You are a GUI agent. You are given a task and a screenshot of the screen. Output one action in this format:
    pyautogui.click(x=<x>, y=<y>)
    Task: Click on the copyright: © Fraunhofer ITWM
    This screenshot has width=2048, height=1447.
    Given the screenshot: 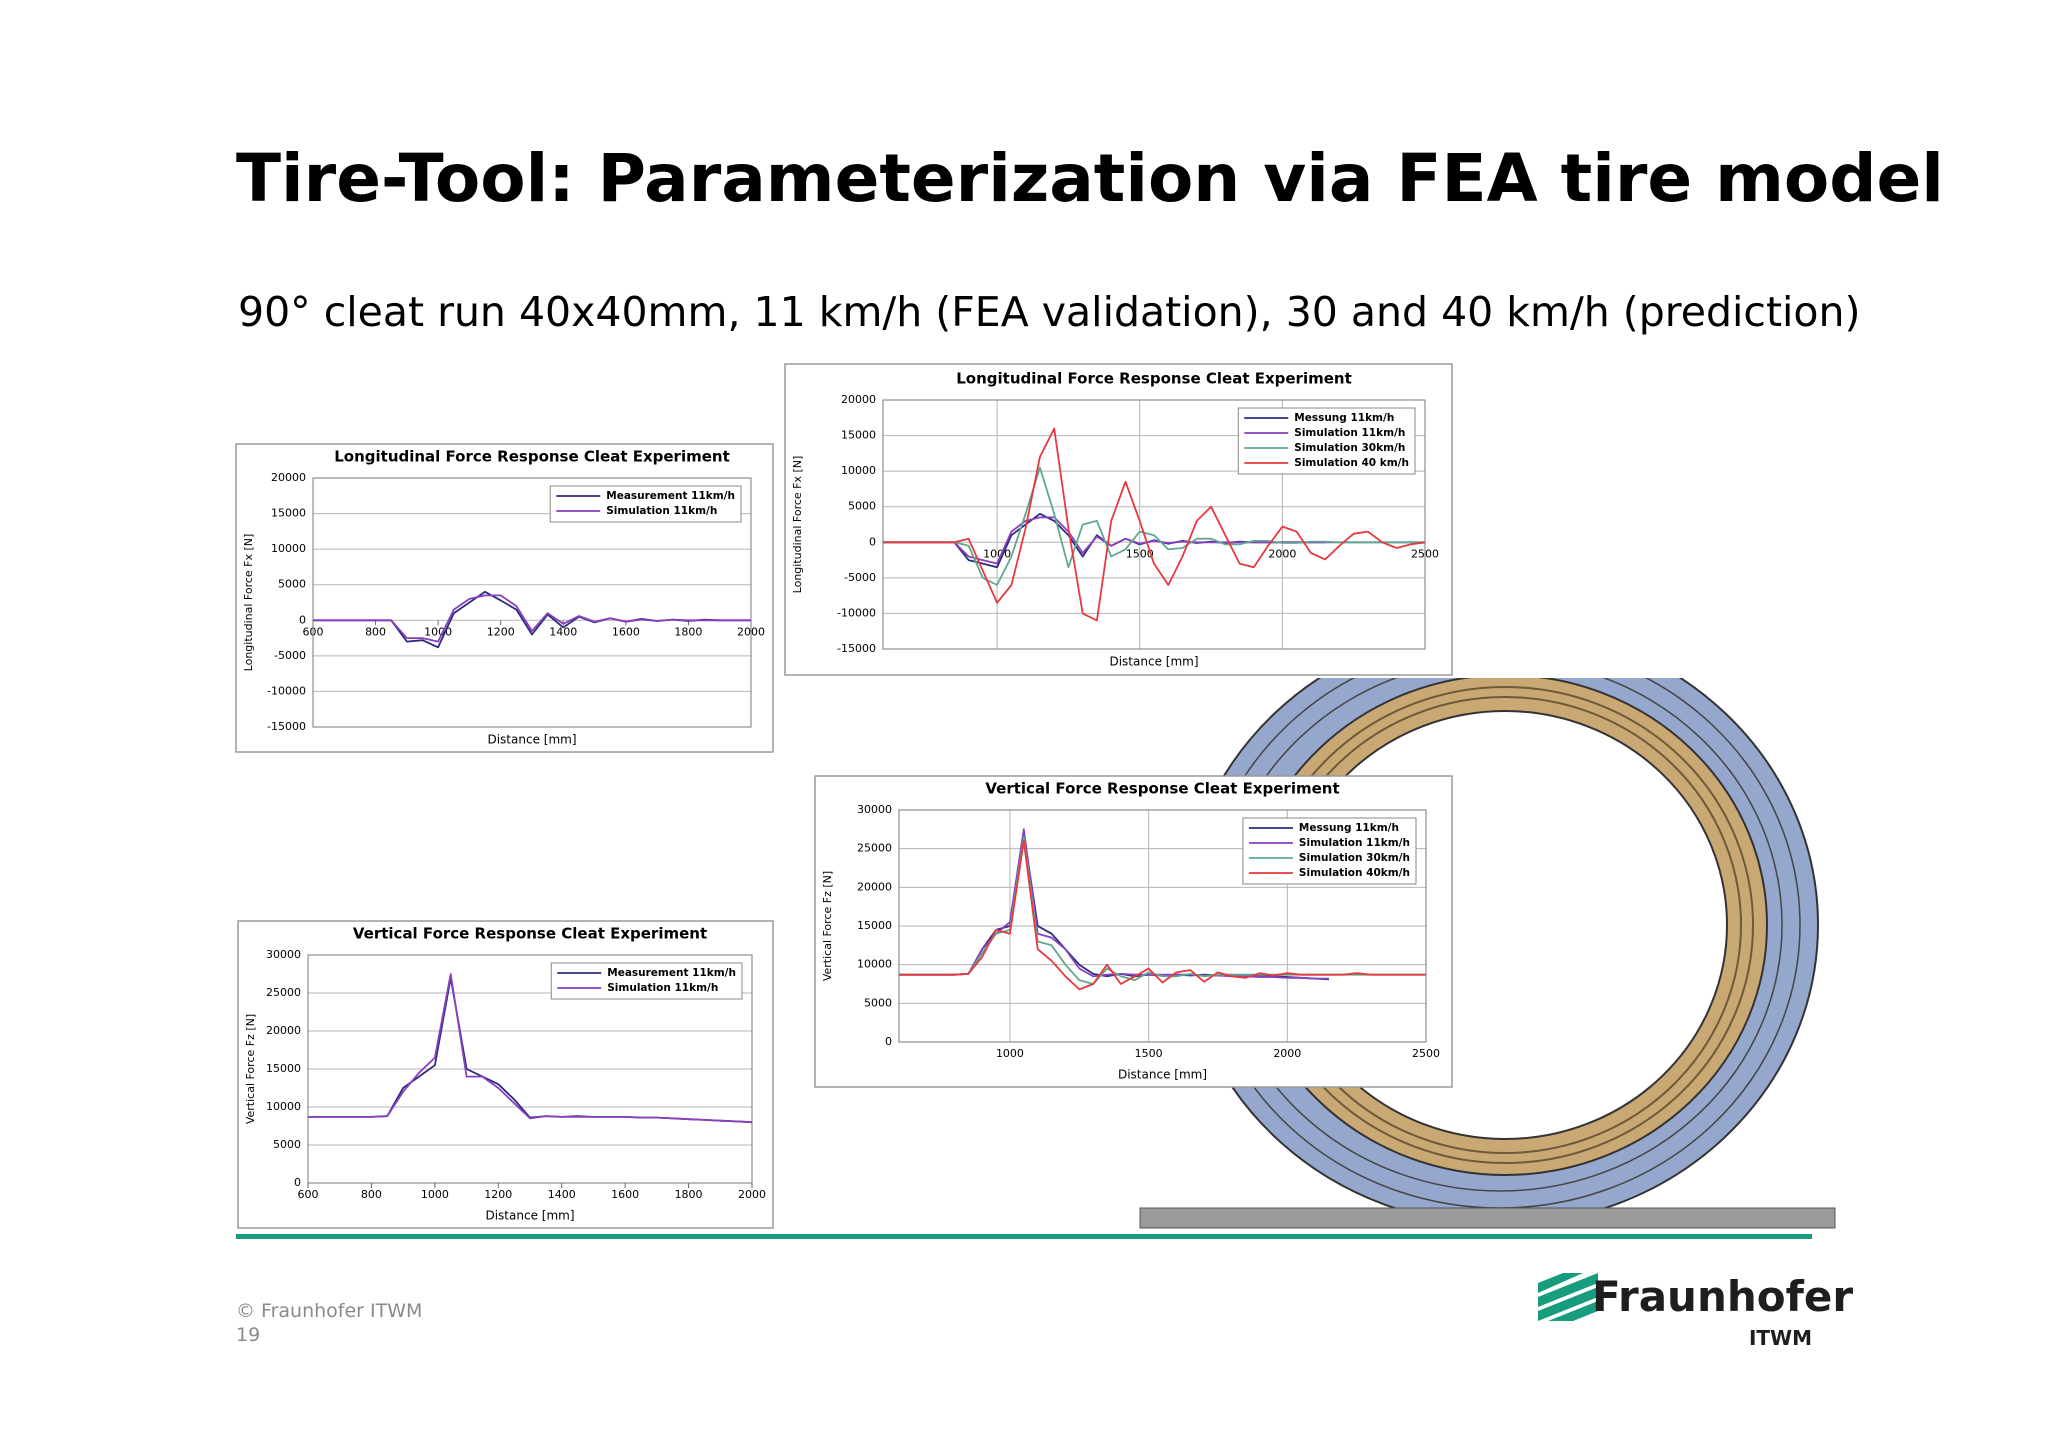 What is the action you would take?
    pyautogui.click(x=329, y=1311)
    